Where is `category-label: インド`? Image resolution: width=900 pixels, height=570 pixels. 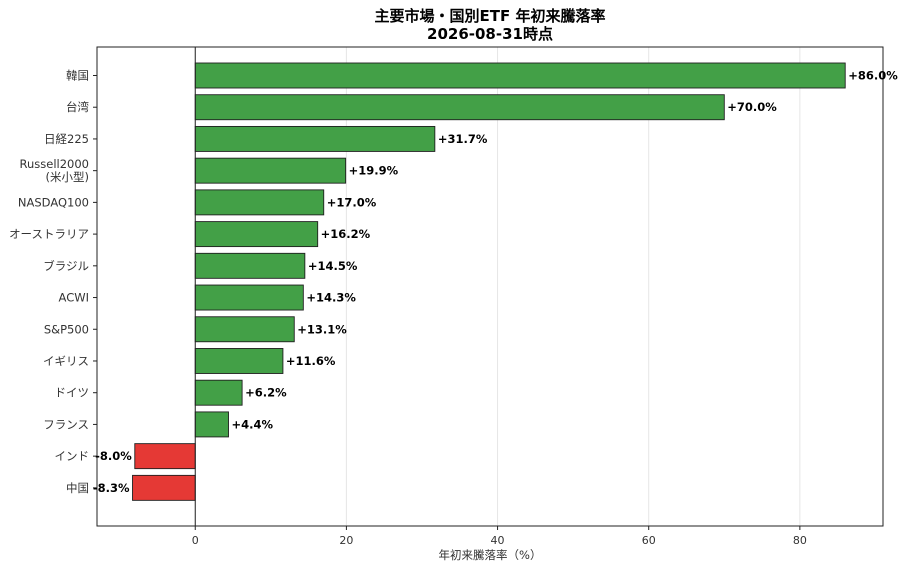
category-label: インド is located at coordinates (72, 456).